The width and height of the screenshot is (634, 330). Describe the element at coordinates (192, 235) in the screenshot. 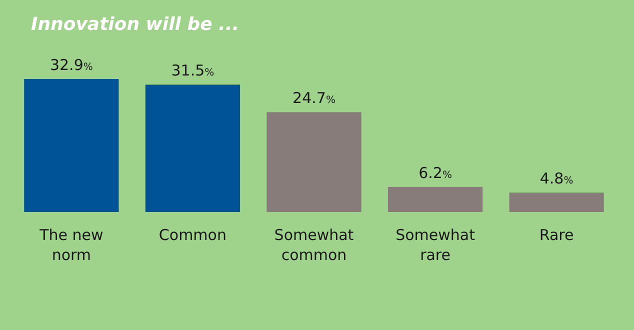

I see `x-tick-label: Common` at that location.